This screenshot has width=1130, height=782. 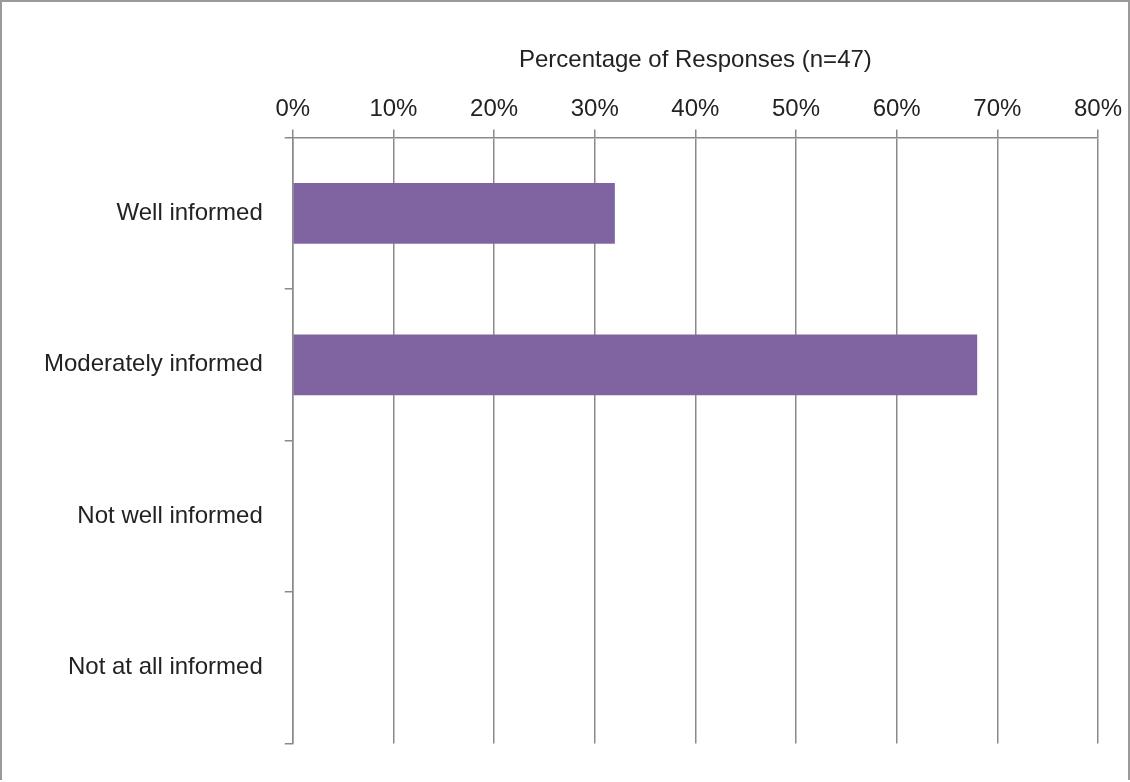 I want to click on x-tick-label: 30%, so click(x=594, y=107).